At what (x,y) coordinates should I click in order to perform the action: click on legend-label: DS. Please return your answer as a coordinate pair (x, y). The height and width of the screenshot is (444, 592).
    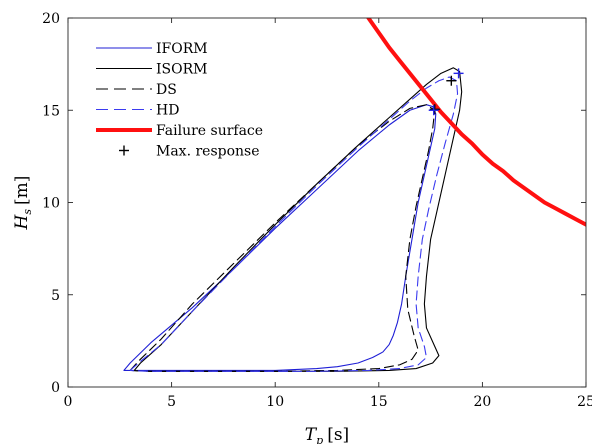
    Looking at the image, I should click on (166, 90).